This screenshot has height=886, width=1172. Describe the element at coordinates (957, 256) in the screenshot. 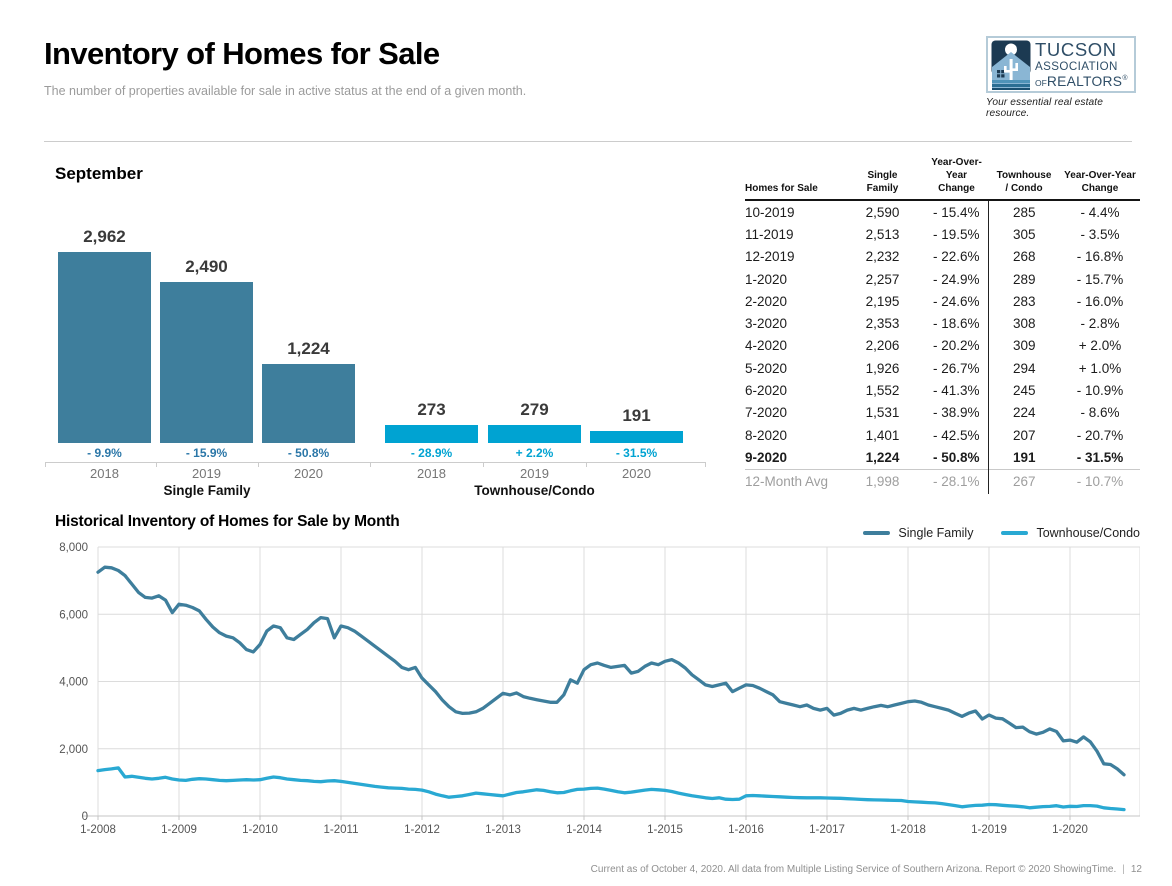

I see `table-cell: - 22.6%` at that location.